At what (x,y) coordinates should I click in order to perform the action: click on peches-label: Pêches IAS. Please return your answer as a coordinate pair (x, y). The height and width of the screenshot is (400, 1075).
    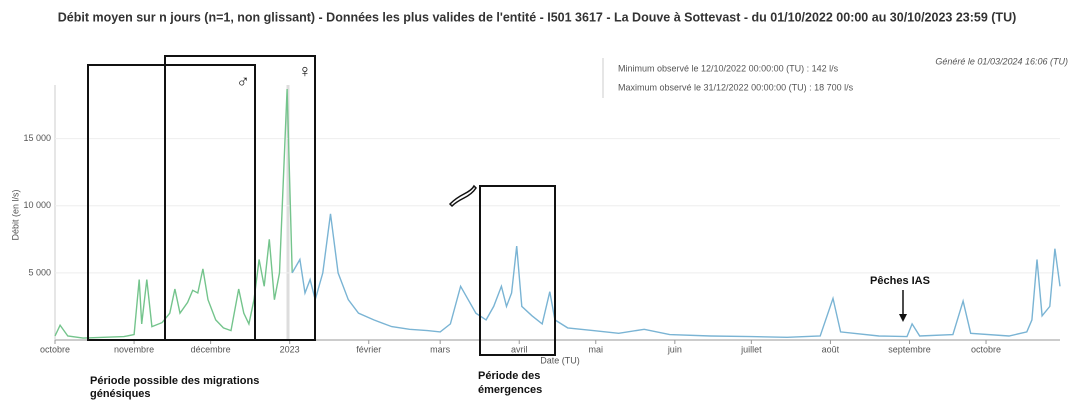
    Looking at the image, I should click on (900, 281).